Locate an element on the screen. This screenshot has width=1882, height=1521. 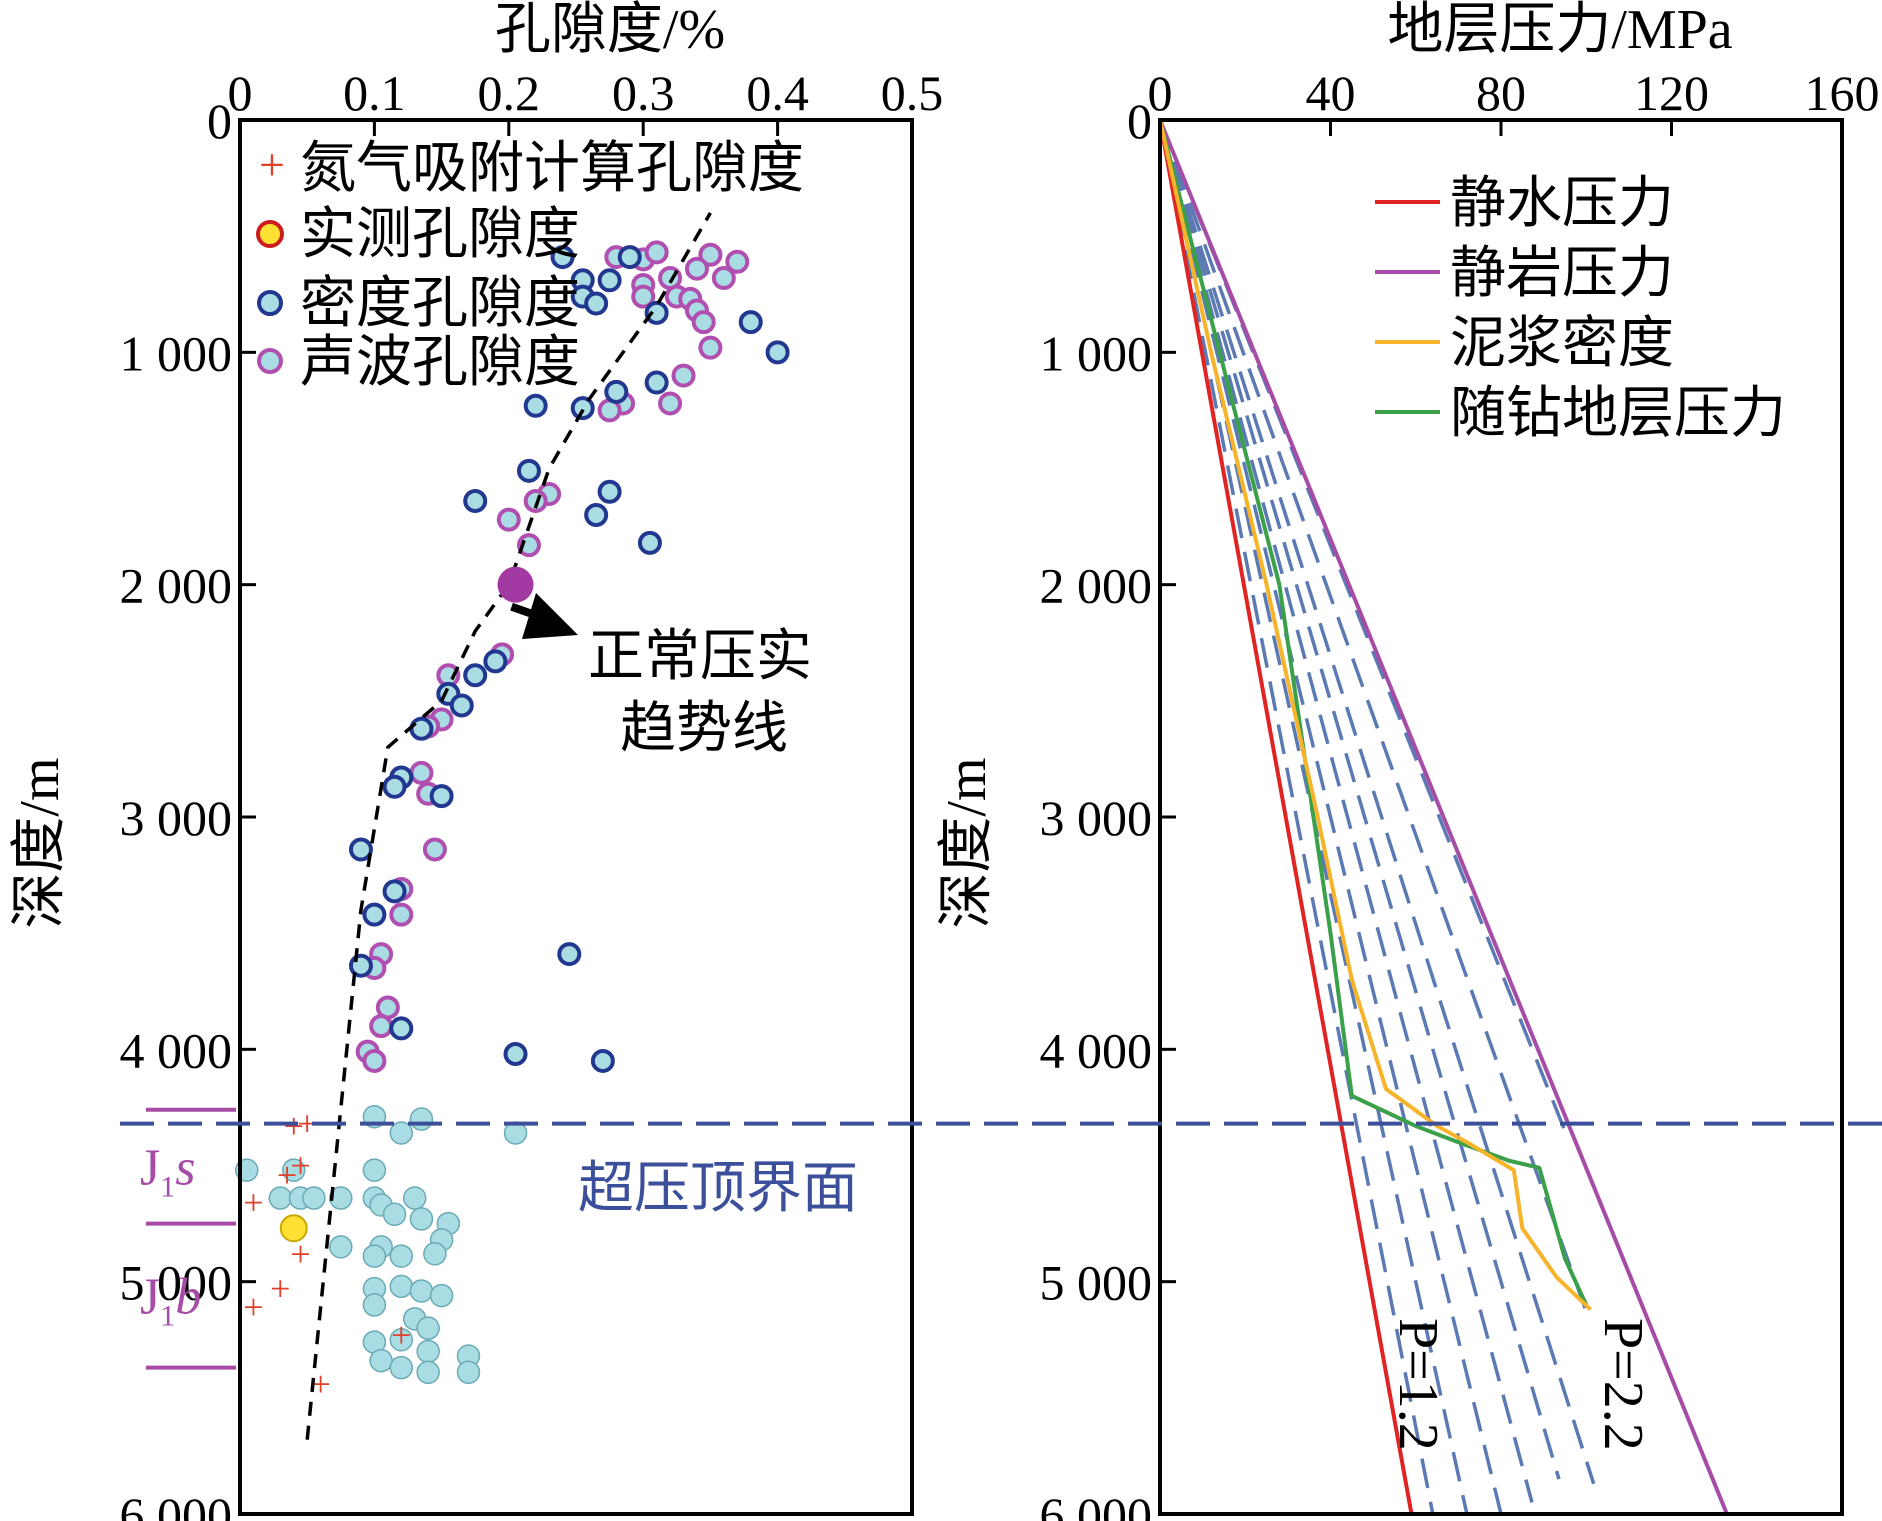
porosity-legend: + 氮气吸附计算孔隙度 实测孔隙度 密度孔隙度 声波孔隙度 is located at coordinates (530, 266).